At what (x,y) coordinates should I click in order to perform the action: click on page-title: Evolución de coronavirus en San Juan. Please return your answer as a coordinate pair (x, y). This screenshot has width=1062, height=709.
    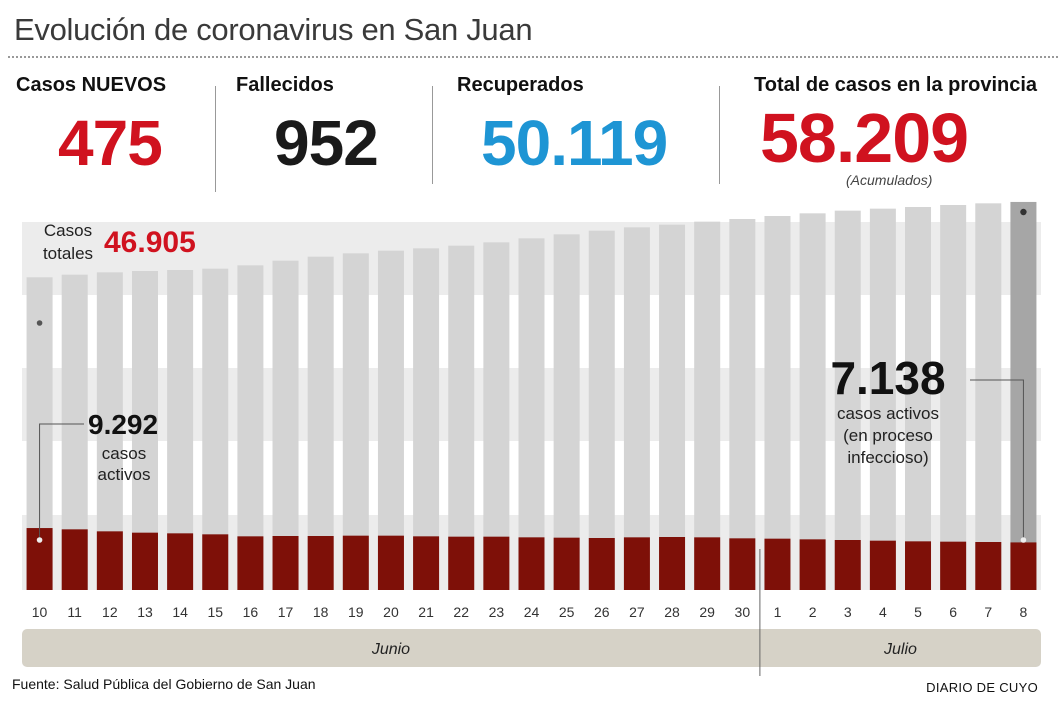
    Looking at the image, I should click on (273, 29).